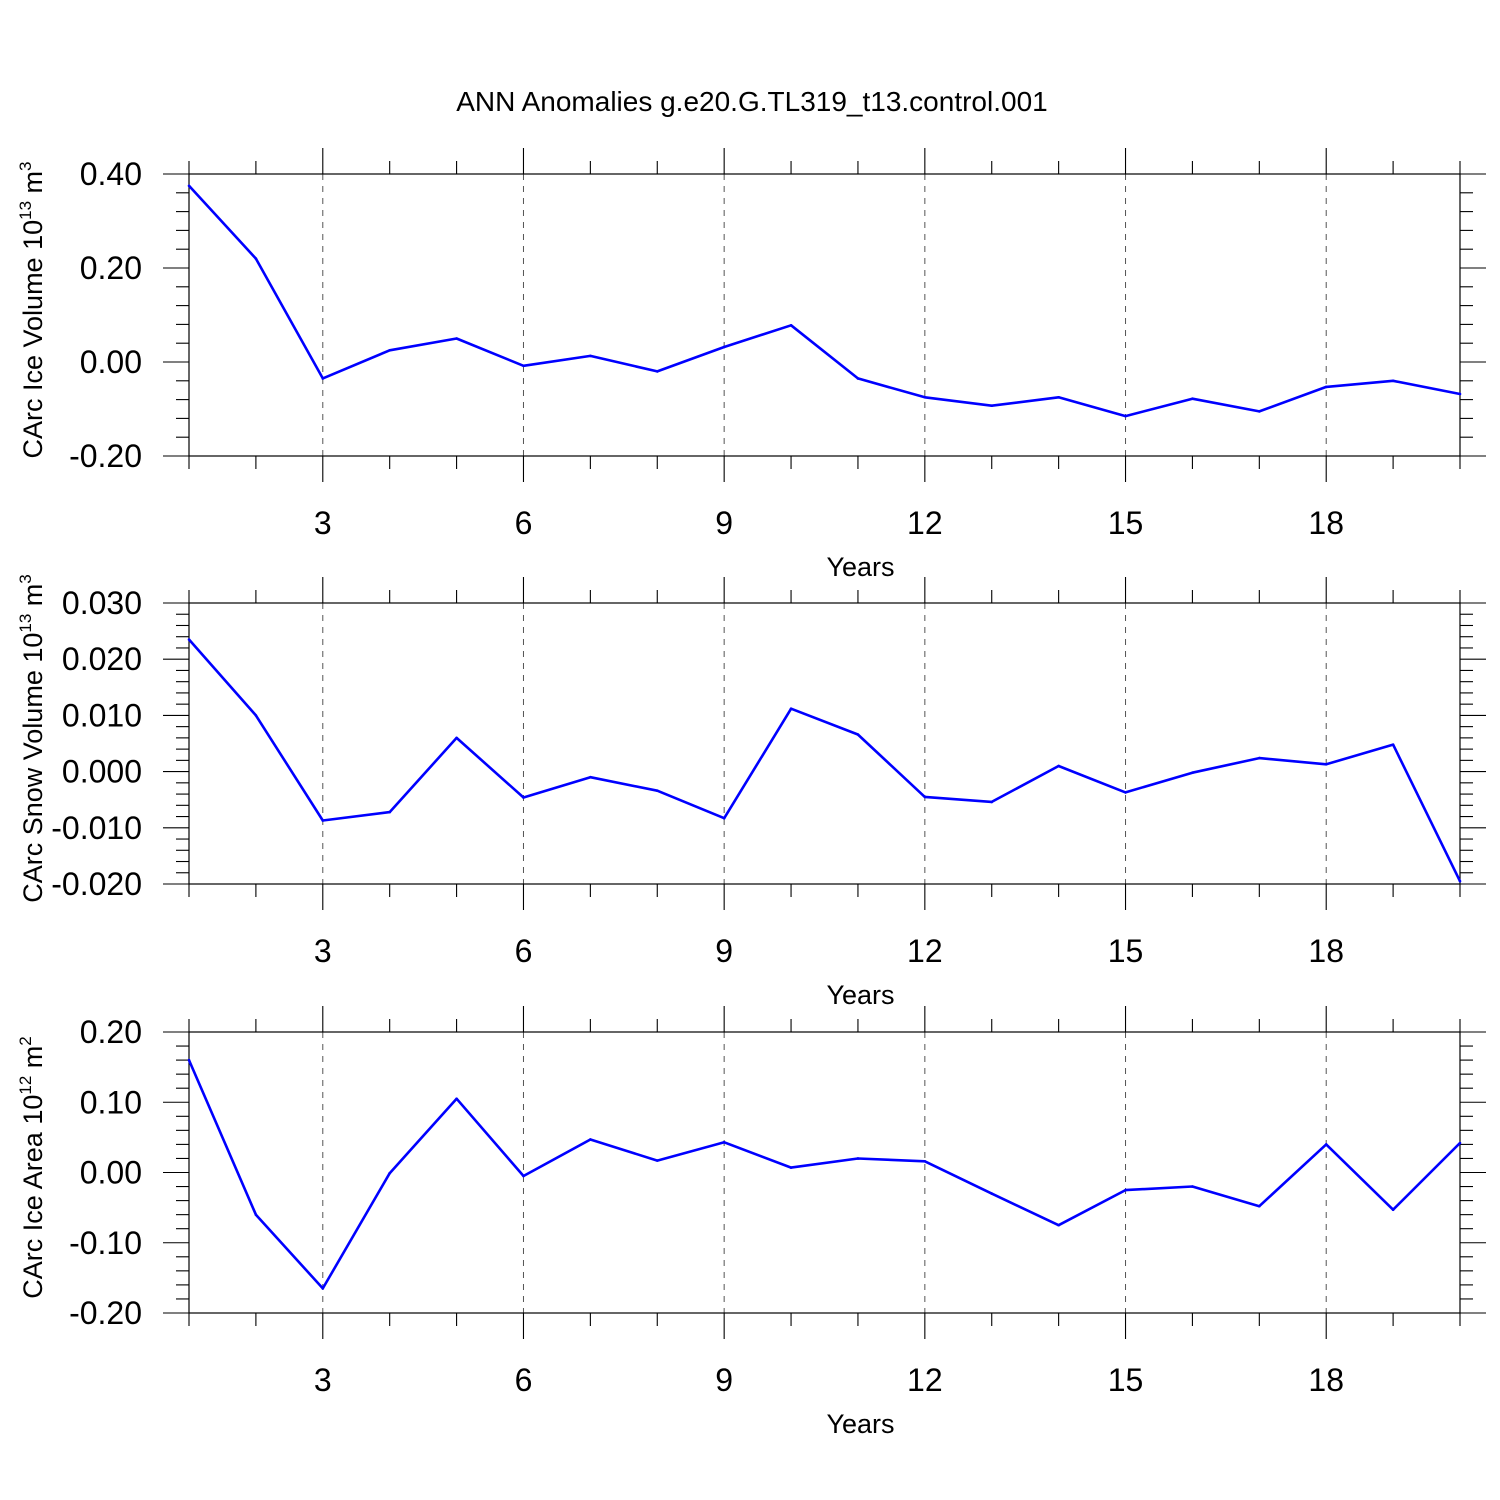  I want to click on y-tick-label: 0.010, so click(102, 715).